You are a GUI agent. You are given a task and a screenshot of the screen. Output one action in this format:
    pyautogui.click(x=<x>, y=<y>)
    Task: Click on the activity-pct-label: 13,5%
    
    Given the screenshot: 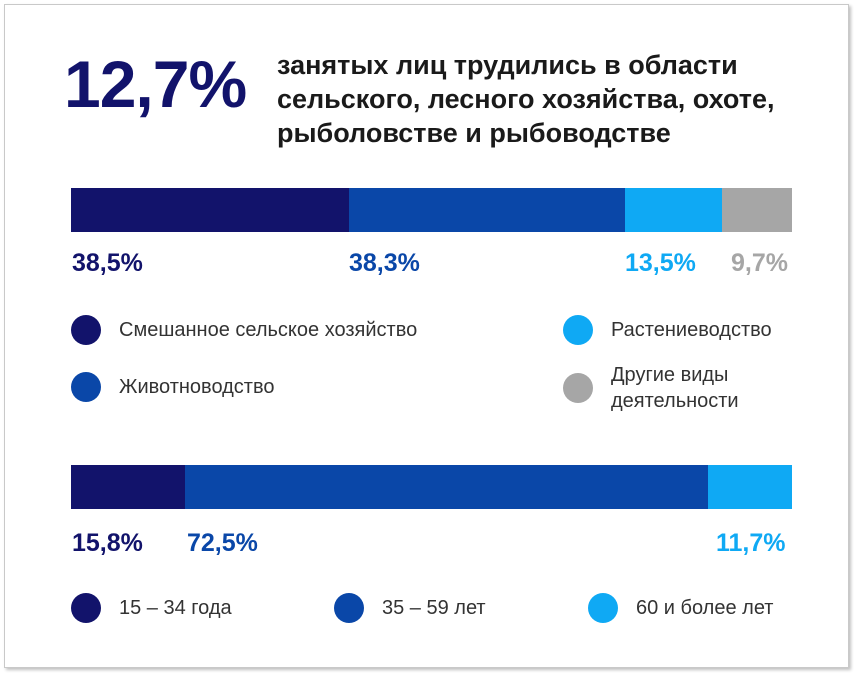 What is the action you would take?
    pyautogui.click(x=660, y=263)
    